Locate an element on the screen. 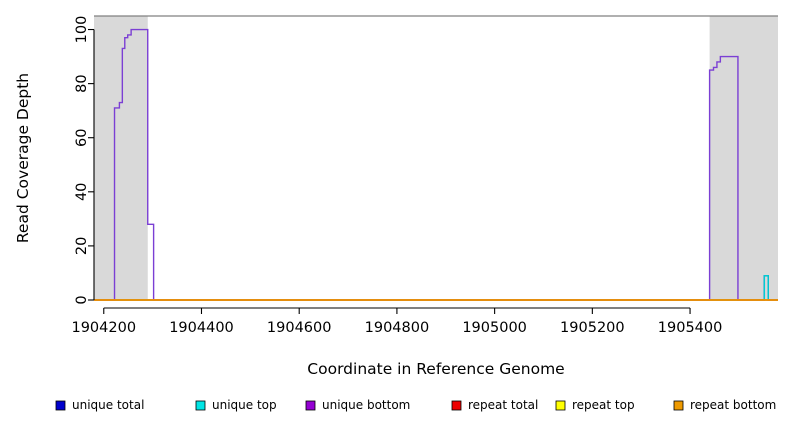 This screenshot has width=792, height=432. y-tick-label: 0 is located at coordinates (82, 299).